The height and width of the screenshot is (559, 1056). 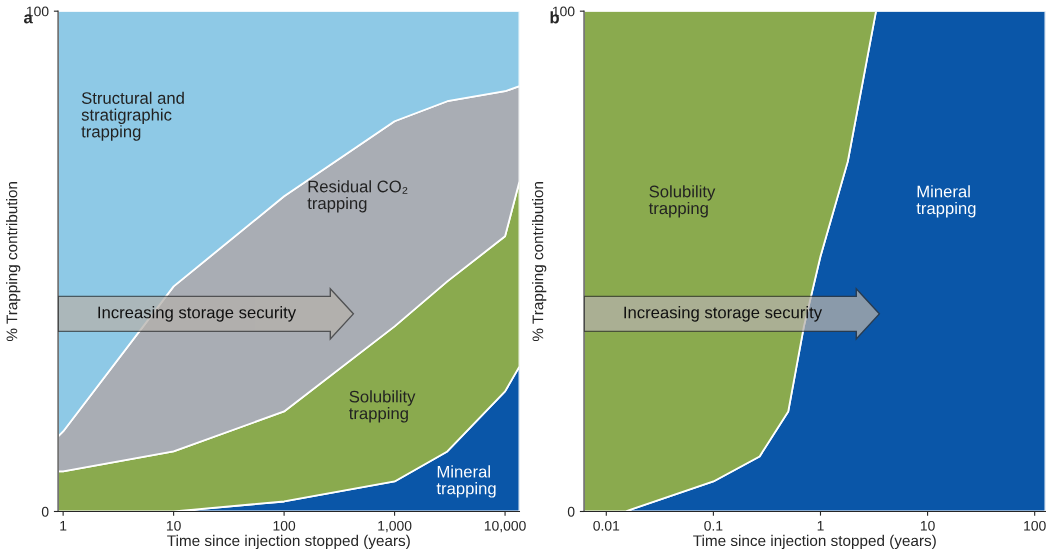 What do you see at coordinates (505, 526) in the screenshot?
I see `x-tick-label: 10,000` at bounding box center [505, 526].